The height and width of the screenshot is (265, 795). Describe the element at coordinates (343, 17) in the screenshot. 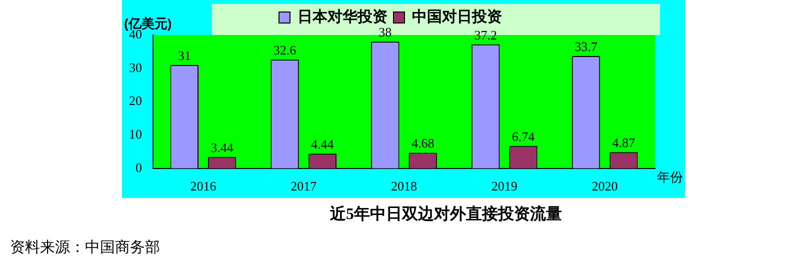

I see `legend-label: 日本对华投资` at that location.